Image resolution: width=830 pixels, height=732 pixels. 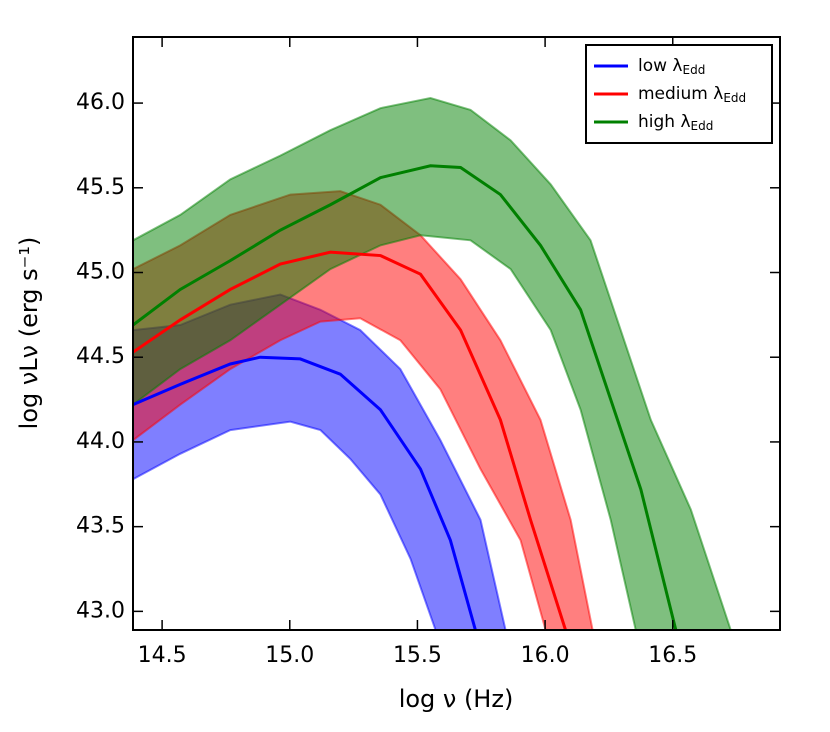 I want to click on x-tick-label: 14.5, so click(x=162, y=655).